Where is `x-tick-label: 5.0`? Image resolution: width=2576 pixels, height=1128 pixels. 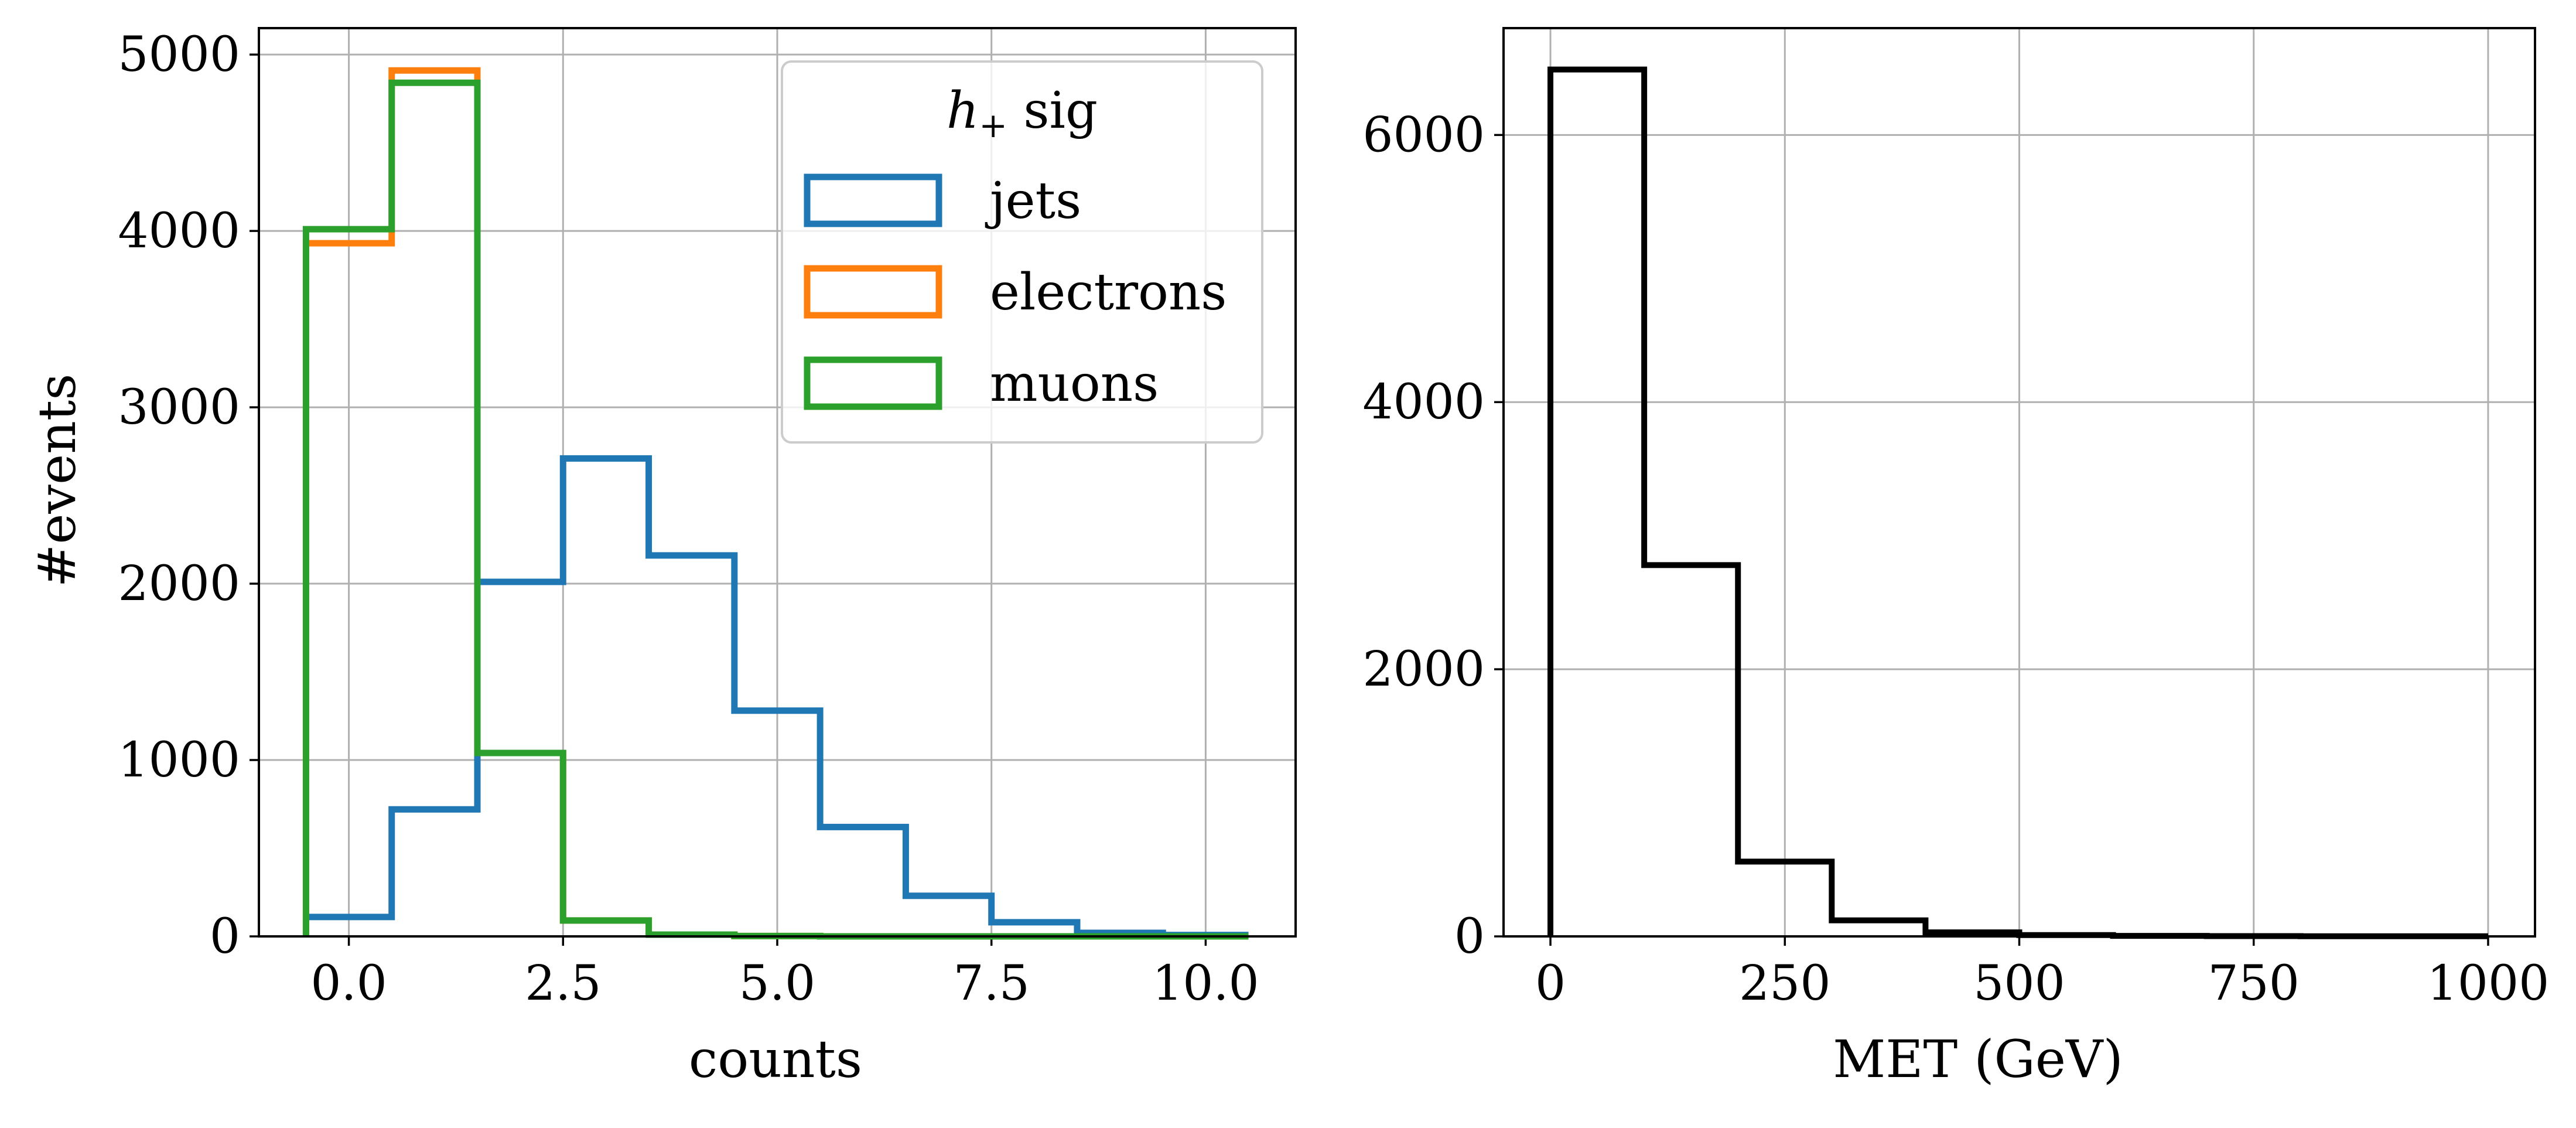
x-tick-label: 5.0 is located at coordinates (777, 983).